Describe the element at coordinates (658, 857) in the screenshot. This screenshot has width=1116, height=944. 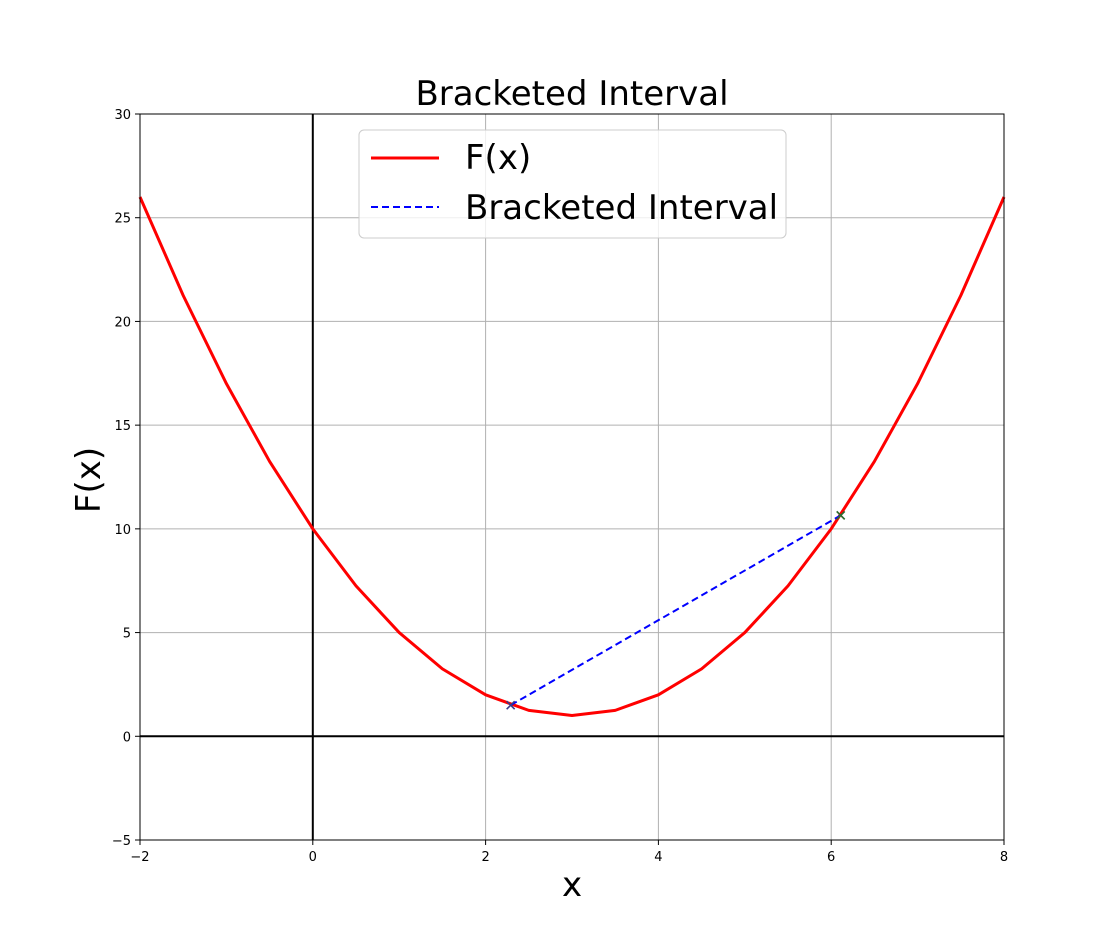
I see `x-tick-label: 4` at that location.